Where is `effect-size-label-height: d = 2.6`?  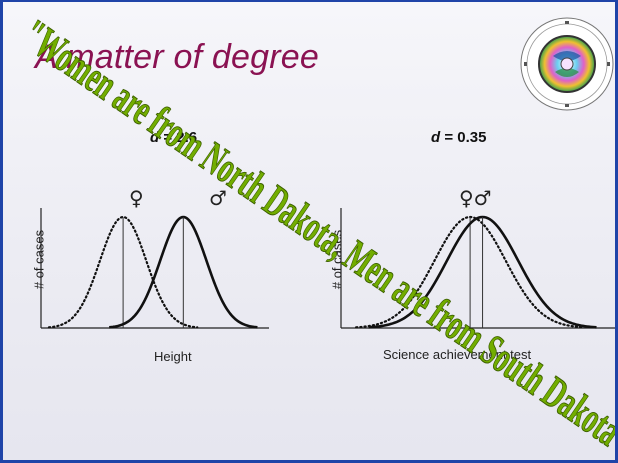 effect-size-label-height: d = 2.6 is located at coordinates (174, 137).